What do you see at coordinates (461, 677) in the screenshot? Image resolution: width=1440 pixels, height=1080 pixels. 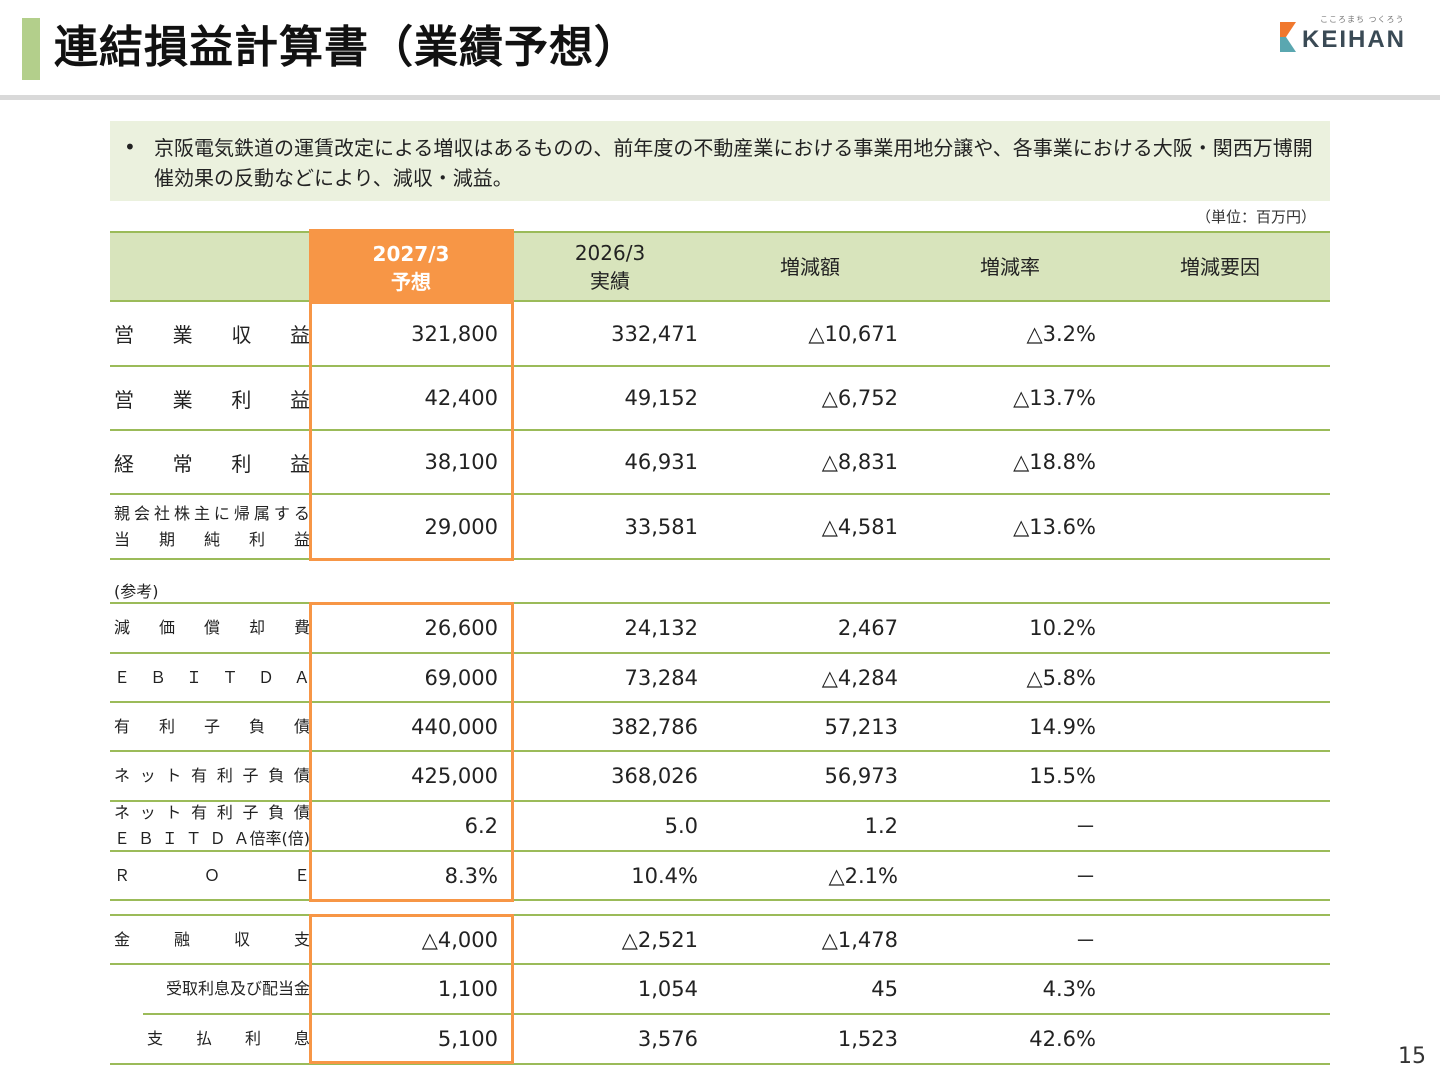 I see `cell-forecast: 69,000` at bounding box center [461, 677].